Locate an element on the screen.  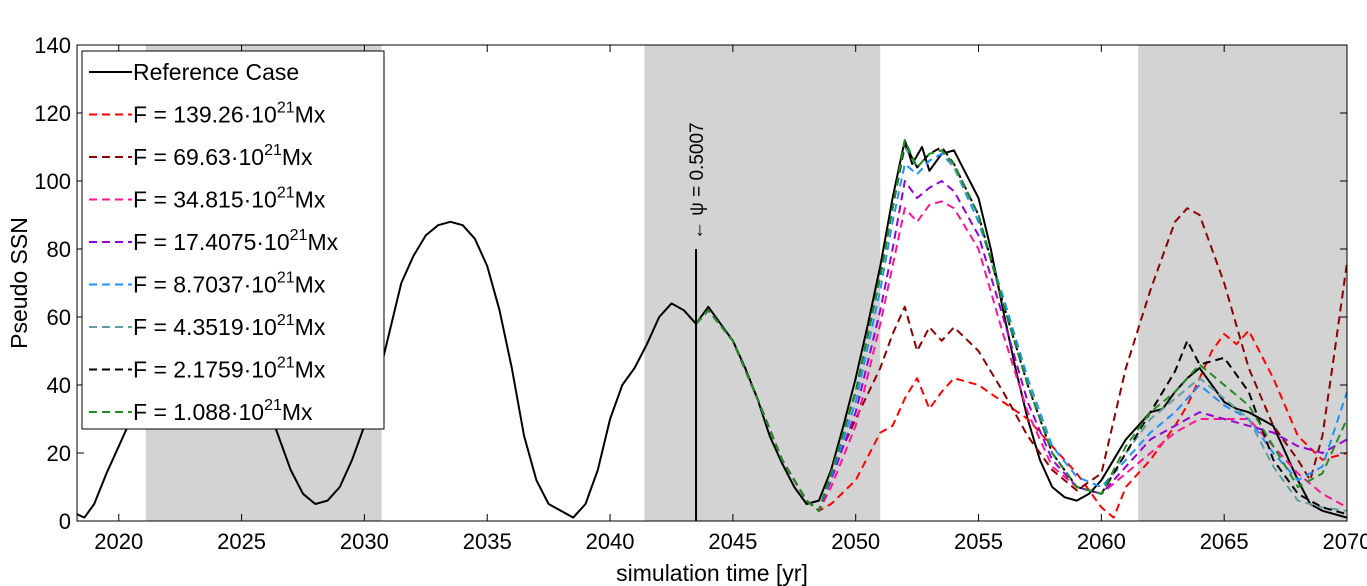
y-tick-label: 0 is located at coordinates (65, 521).